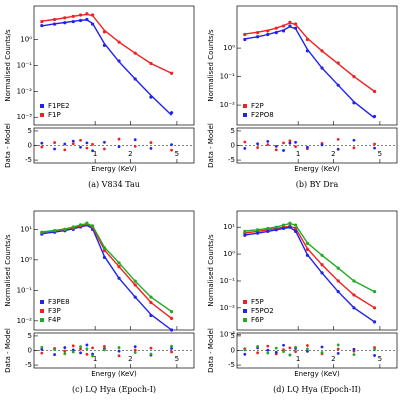 Image resolution: width=400 pixels, height=410 pixels. What do you see at coordinates (114, 389) in the screenshot?
I see `caption: (c) LQ Hya (Epoch-I)` at bounding box center [114, 389].